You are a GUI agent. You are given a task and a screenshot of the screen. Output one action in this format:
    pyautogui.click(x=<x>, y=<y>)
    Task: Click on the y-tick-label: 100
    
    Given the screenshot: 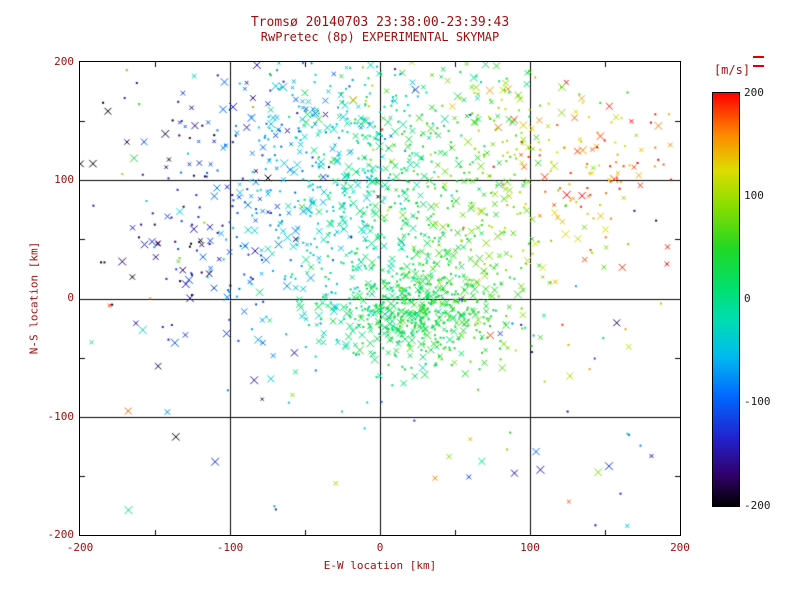 What is the action you would take?
    pyautogui.click(x=64, y=179)
    